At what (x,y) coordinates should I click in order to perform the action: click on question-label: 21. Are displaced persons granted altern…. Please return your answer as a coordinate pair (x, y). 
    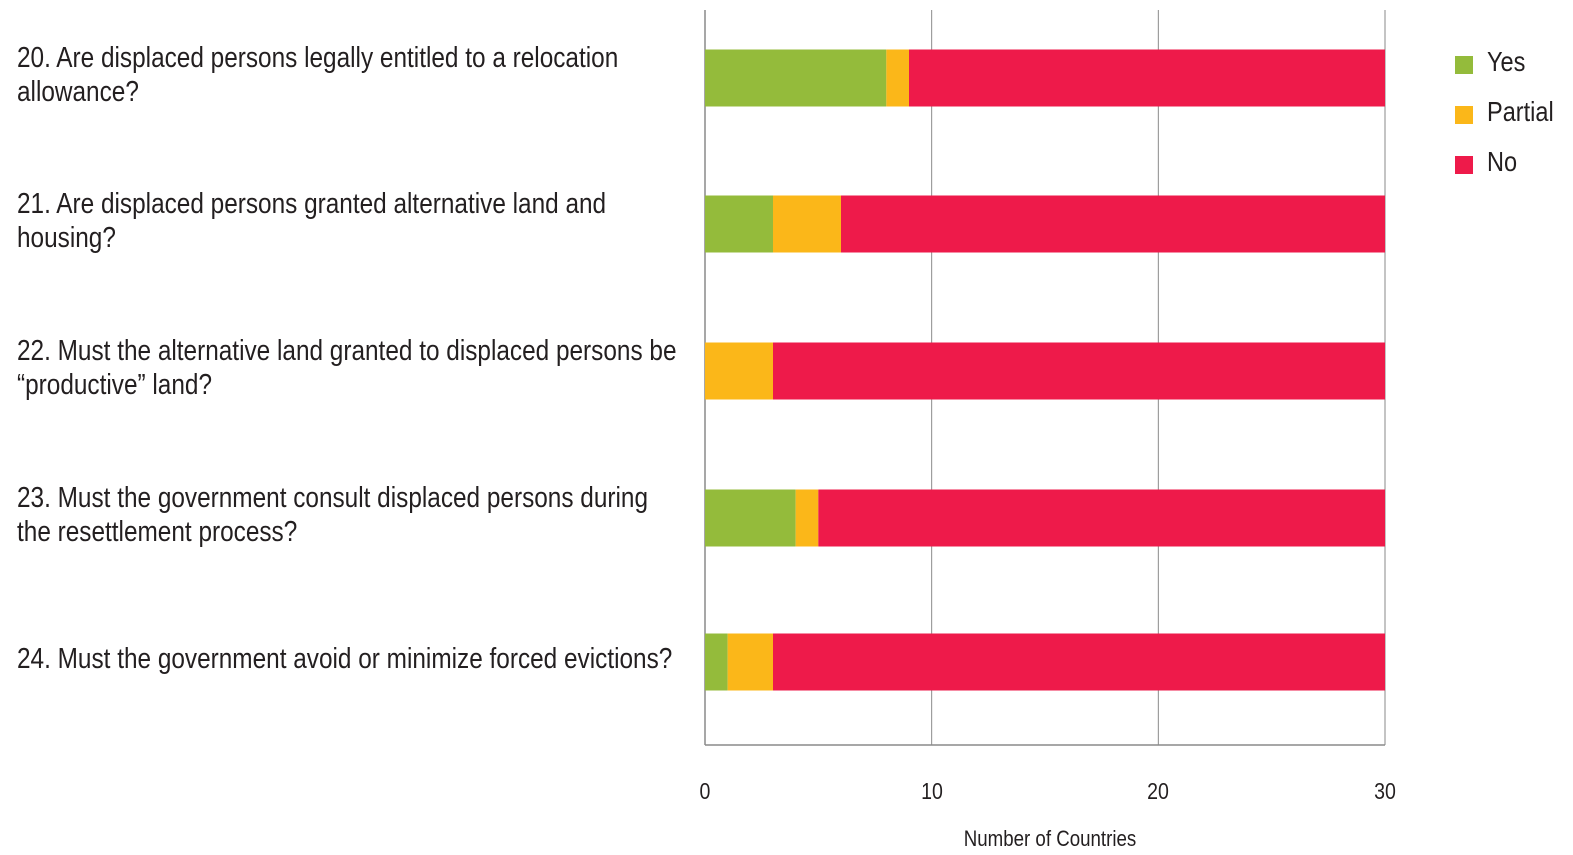
    Looking at the image, I should click on (312, 221).